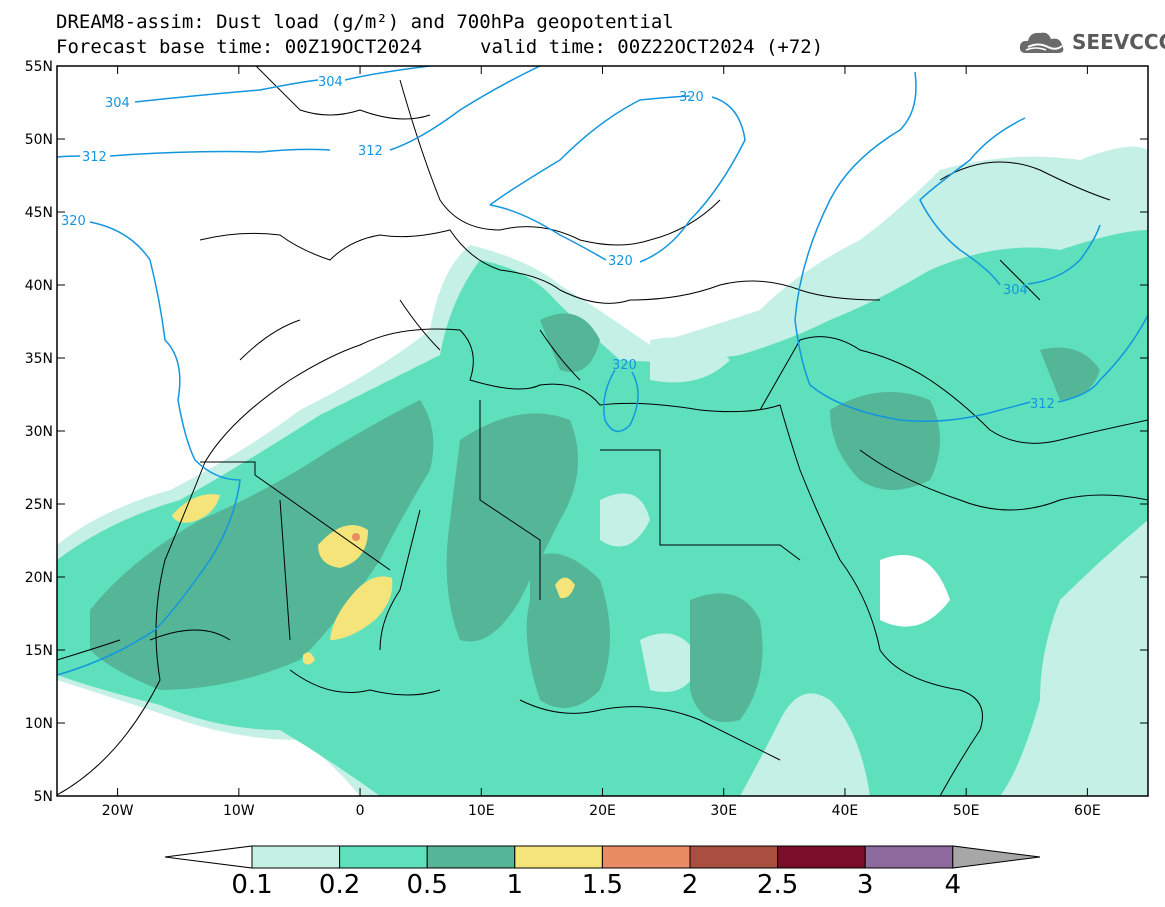  I want to click on lon-tick-label: 50E, so click(966, 811).